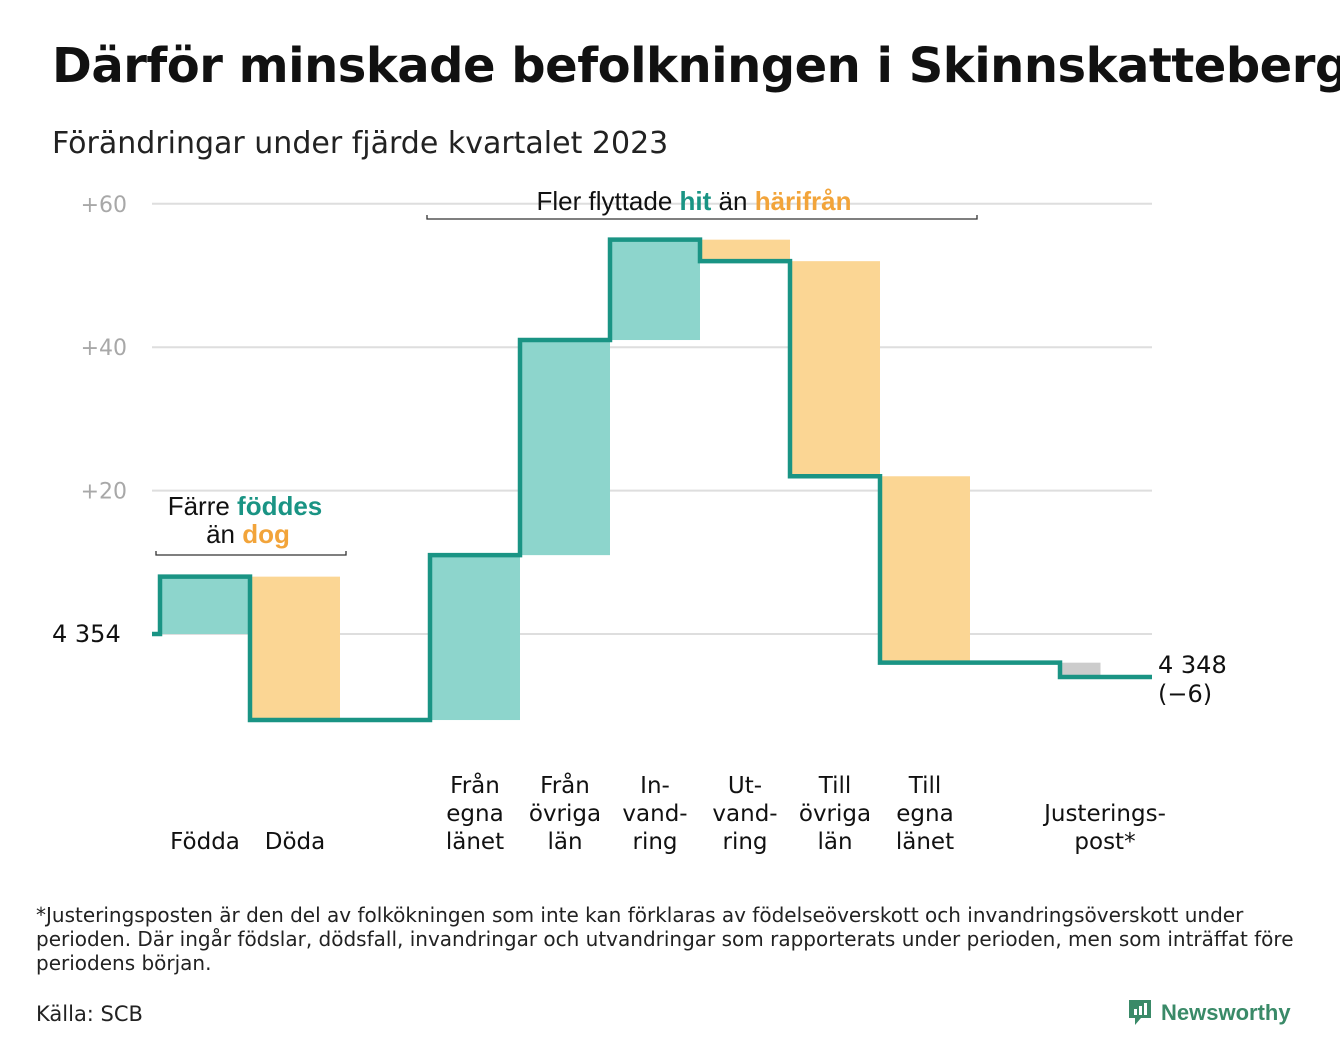 The width and height of the screenshot is (1340, 1060). What do you see at coordinates (1140, 1012) in the screenshot?
I see `newsworthy-icon` at bounding box center [1140, 1012].